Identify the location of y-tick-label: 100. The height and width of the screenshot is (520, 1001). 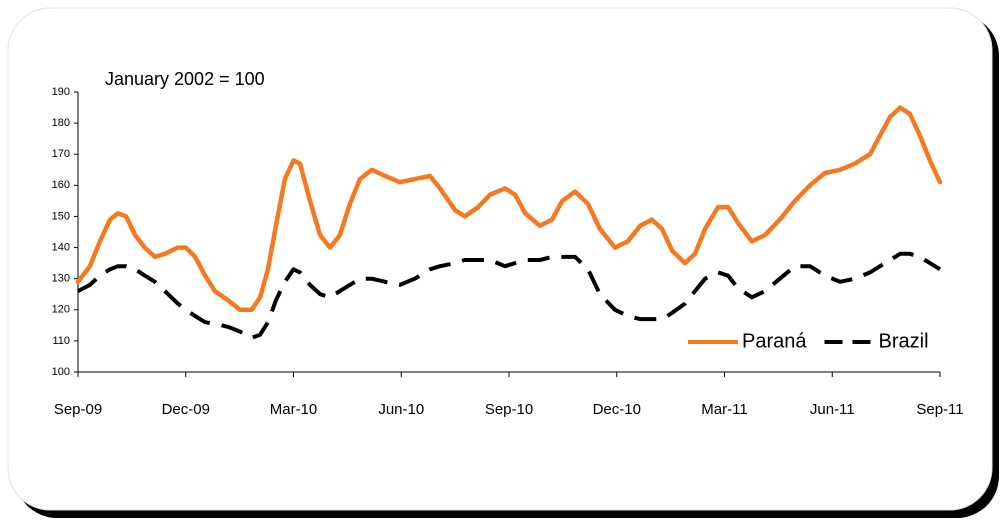
(61, 372).